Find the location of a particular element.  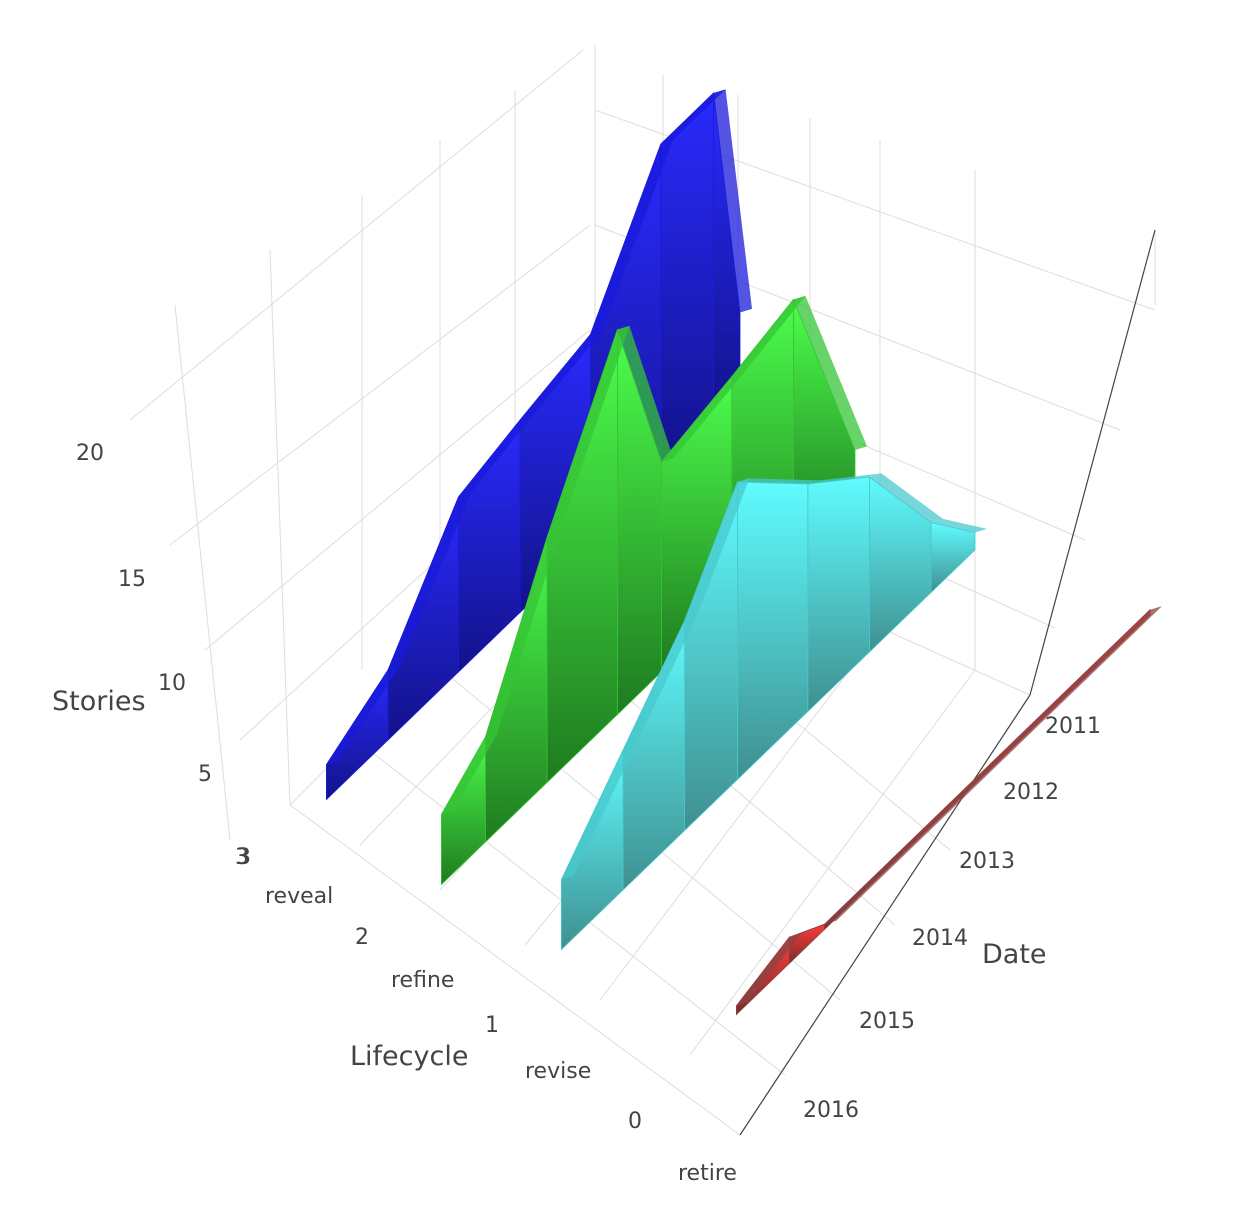

x-tick-label: 2012 is located at coordinates (1031, 792).